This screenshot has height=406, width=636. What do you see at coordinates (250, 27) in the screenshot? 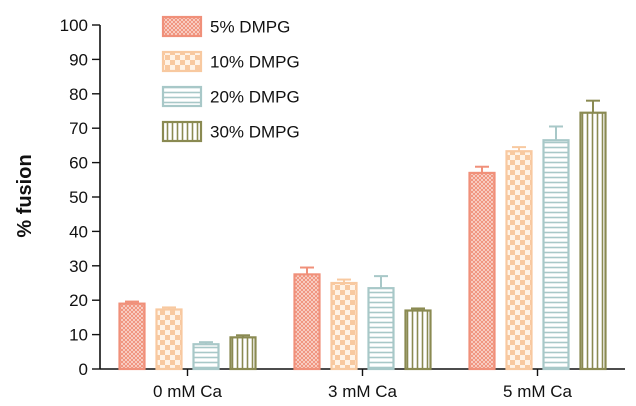
I see `legend-label: 5% DMPG` at bounding box center [250, 27].